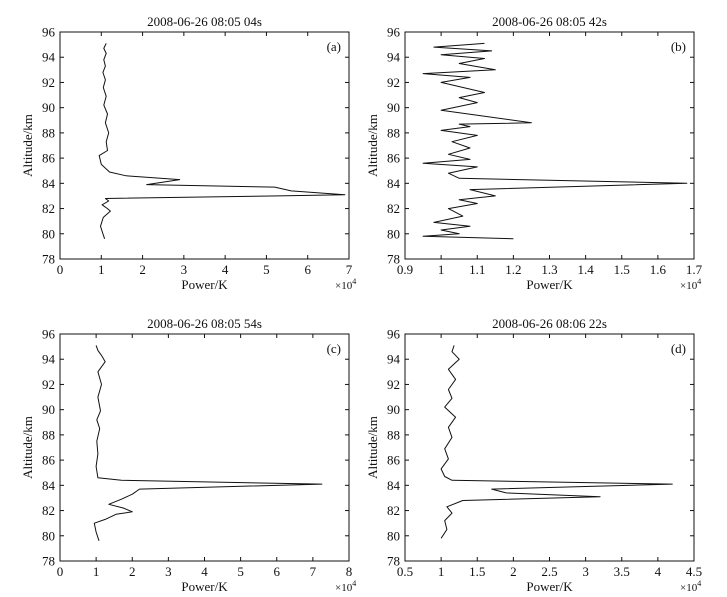 The width and height of the screenshot is (727, 597). I want to click on chart-title: 2008-06-26 08:05 54s, so click(204, 323).